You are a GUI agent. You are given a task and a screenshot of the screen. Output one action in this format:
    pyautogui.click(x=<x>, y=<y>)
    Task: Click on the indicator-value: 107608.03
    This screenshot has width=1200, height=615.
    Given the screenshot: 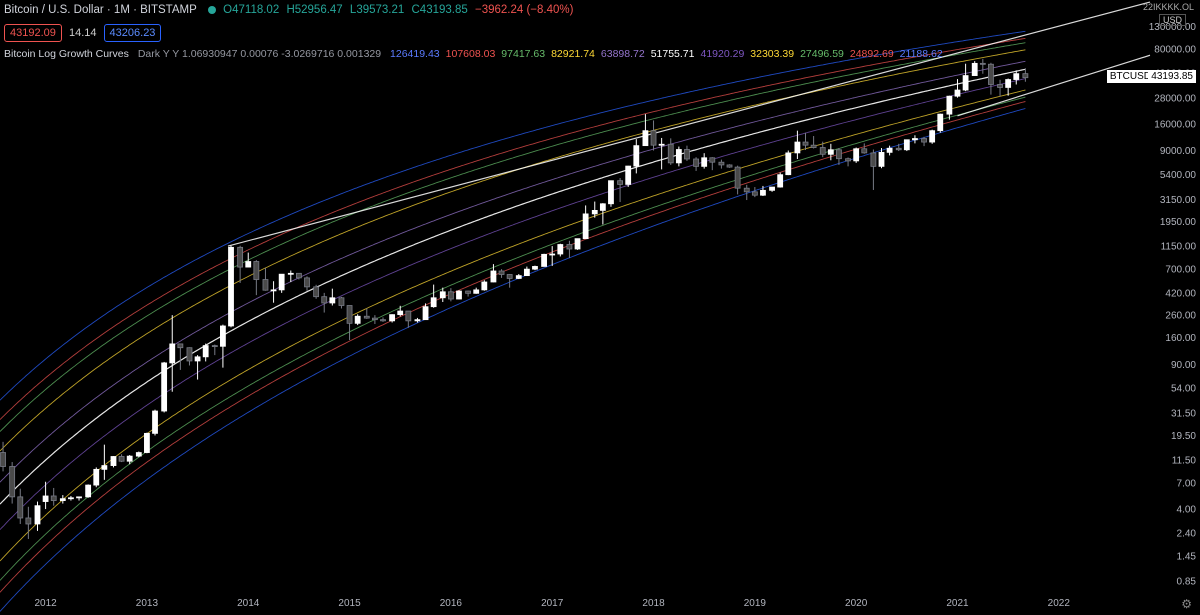 What is the action you would take?
    pyautogui.click(x=470, y=54)
    